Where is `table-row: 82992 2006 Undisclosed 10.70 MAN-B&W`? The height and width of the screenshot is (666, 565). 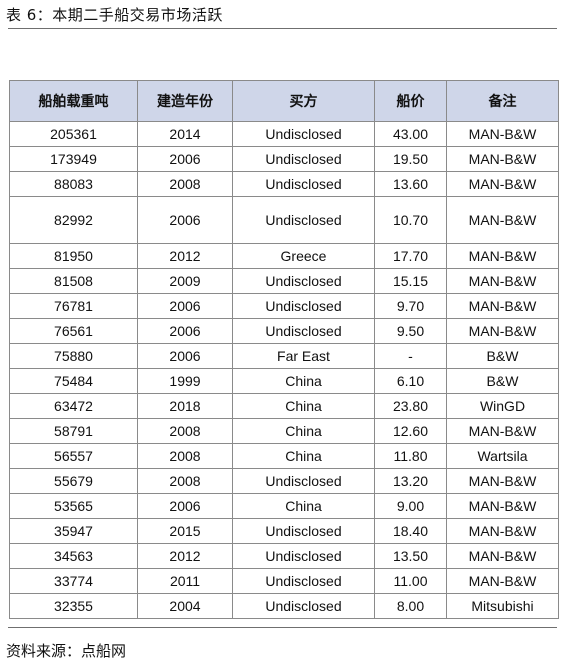 table-row: 82992 2006 Undisclosed 10.70 MAN-B&W is located at coordinates (284, 220).